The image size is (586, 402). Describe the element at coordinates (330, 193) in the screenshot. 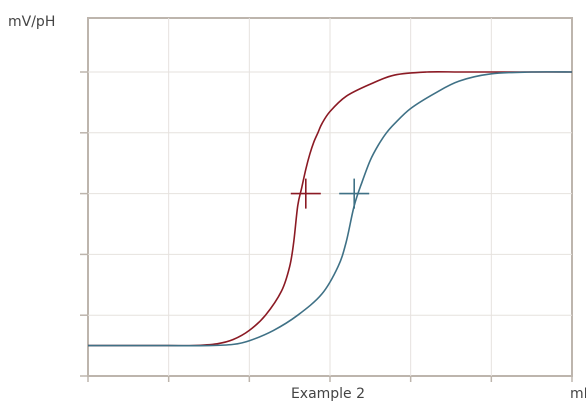

I see `marker-layer` at that location.